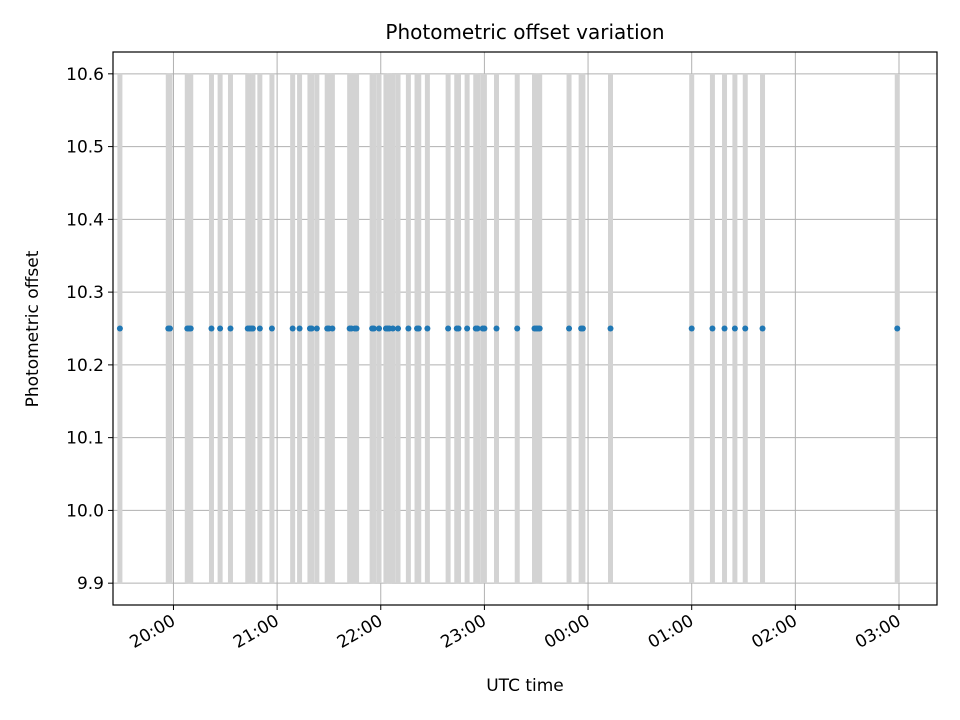  I want to click on y-tick-label: 10.4, so click(85, 220).